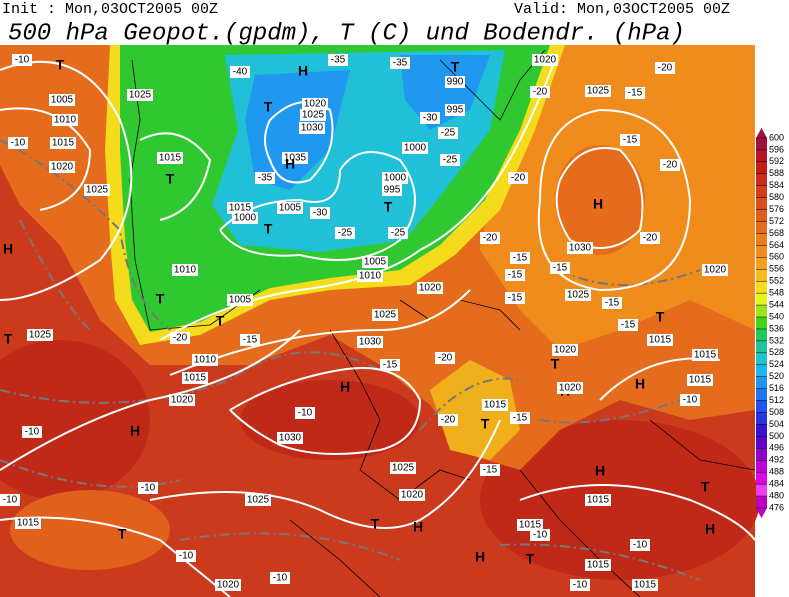 The height and width of the screenshot is (597, 789). I want to click on colorbar-label: 596, so click(776, 149).